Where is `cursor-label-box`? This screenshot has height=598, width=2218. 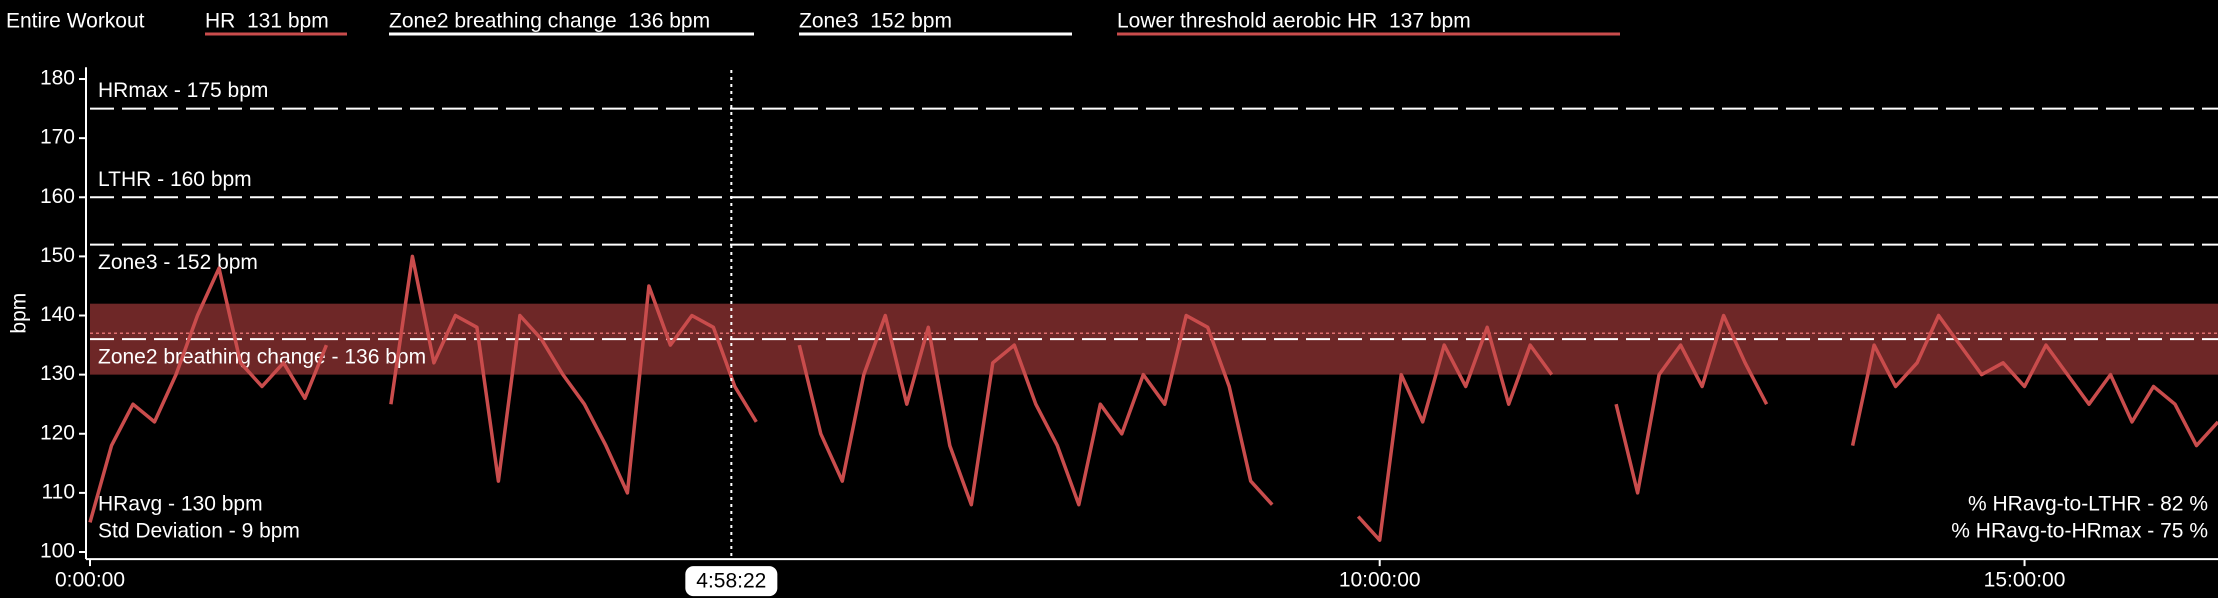 cursor-label-box is located at coordinates (731, 581).